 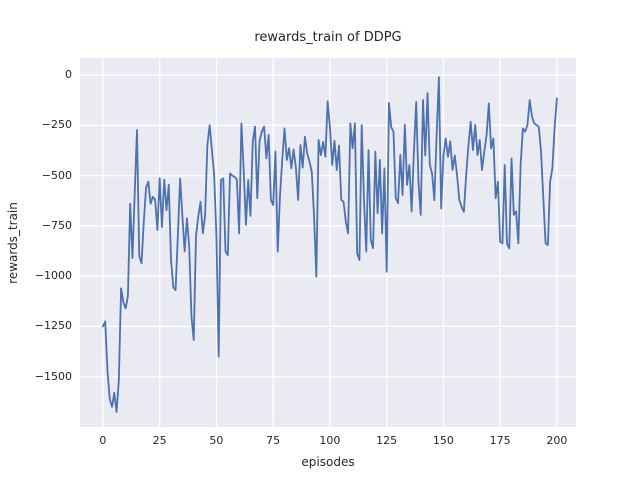 What do you see at coordinates (500, 440) in the screenshot?
I see `x-tick-label: 175` at bounding box center [500, 440].